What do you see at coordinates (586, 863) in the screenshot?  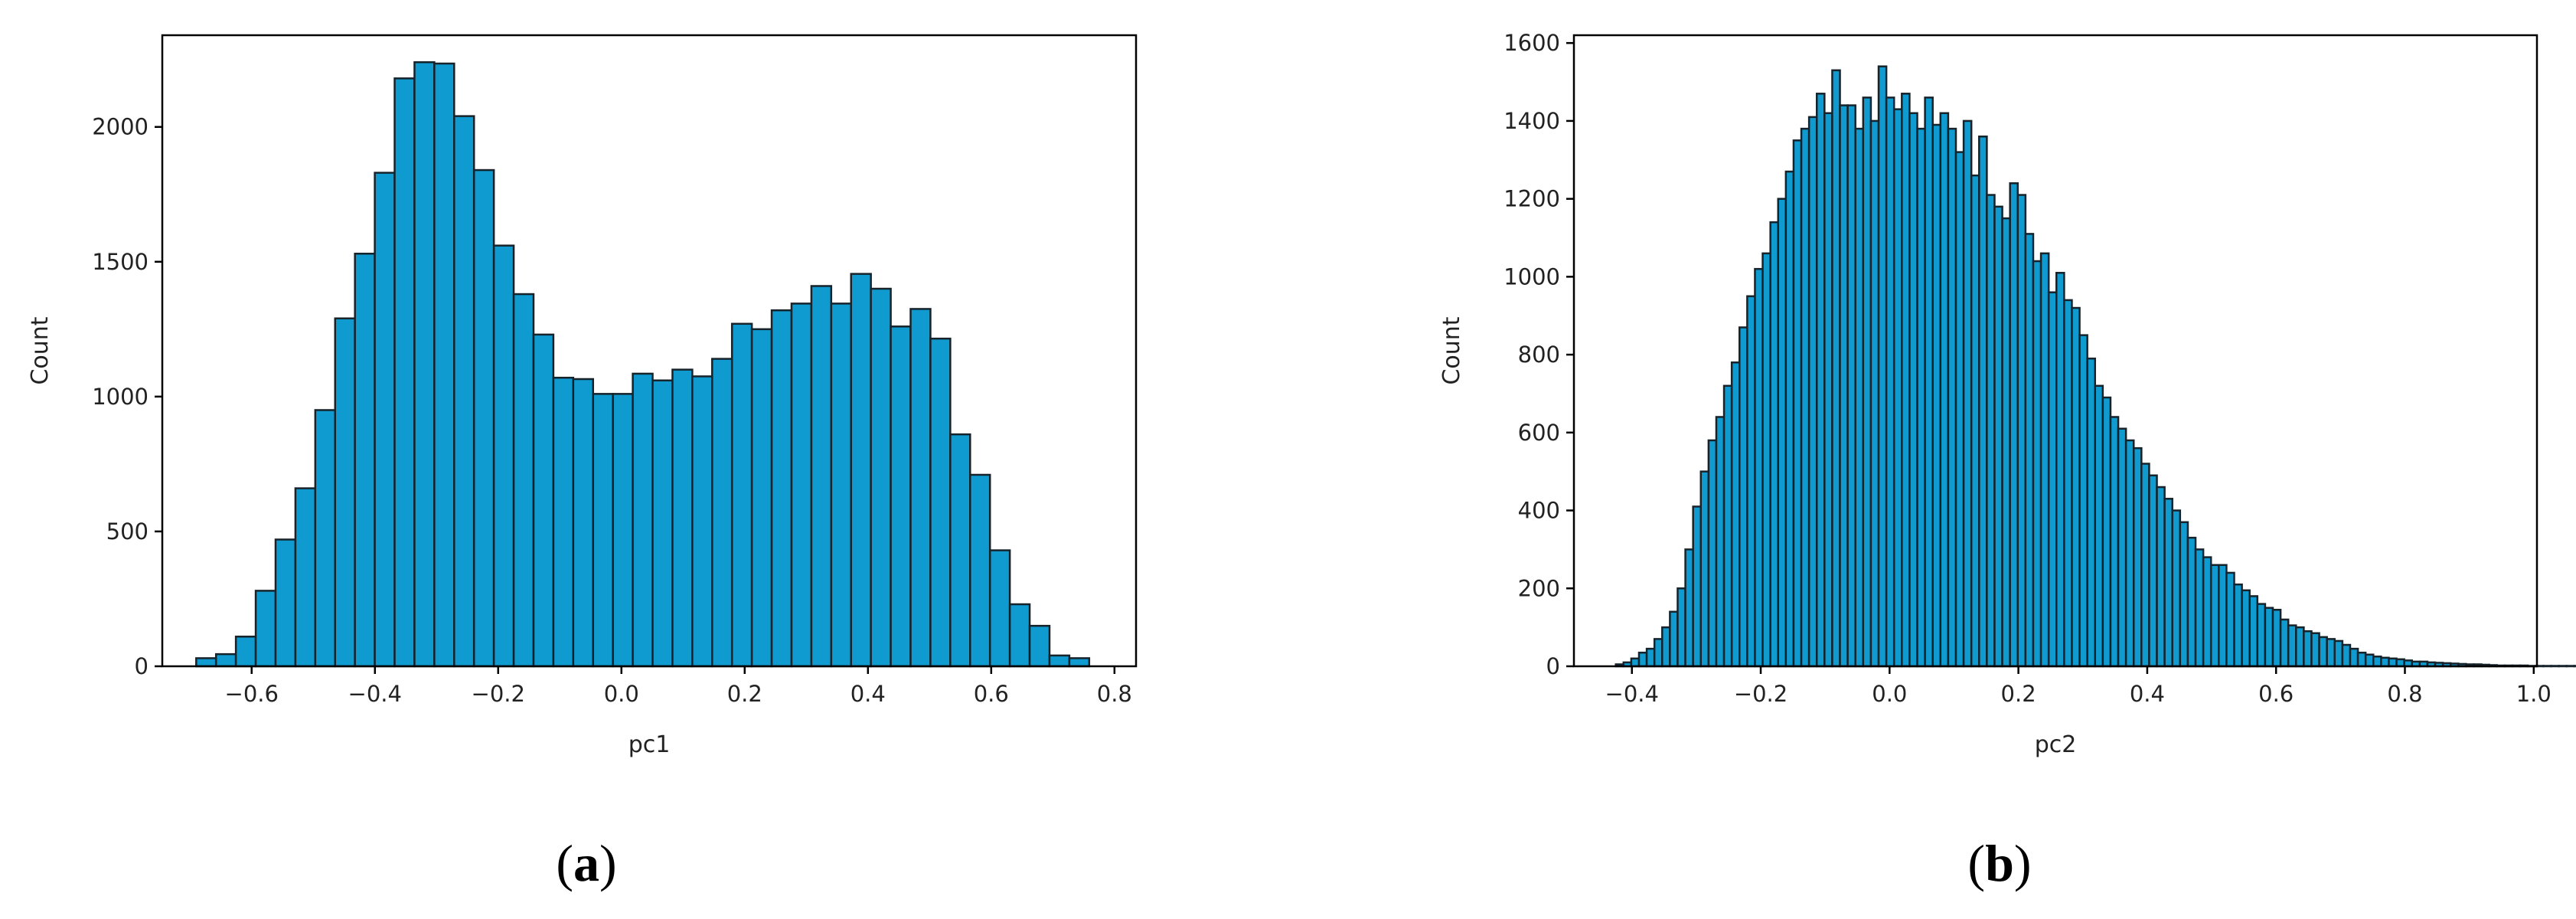 I see `panel-caption-letter-a: a` at bounding box center [586, 863].